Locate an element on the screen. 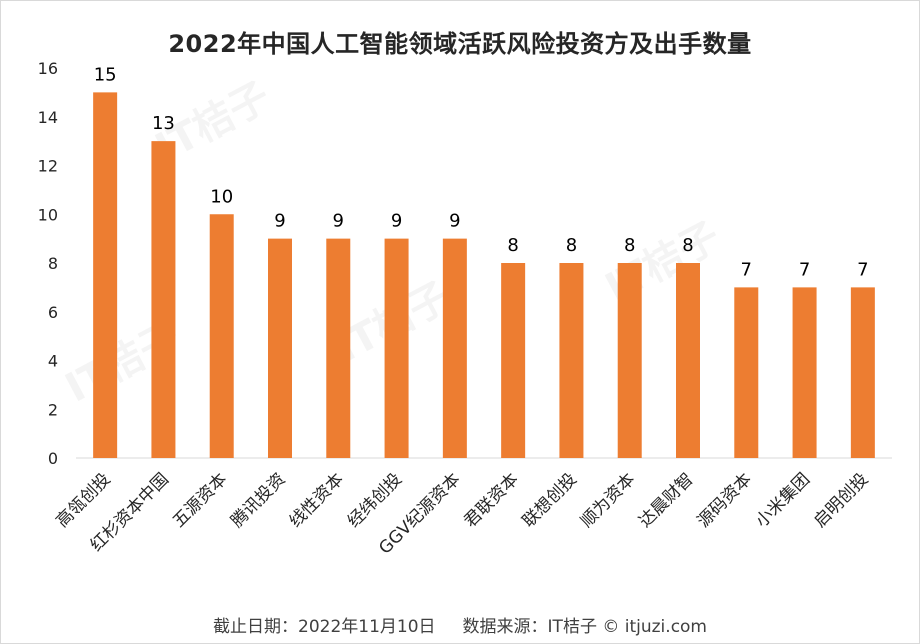 Image resolution: width=920 pixels, height=644 pixels. data-label: 13 is located at coordinates (163, 123).